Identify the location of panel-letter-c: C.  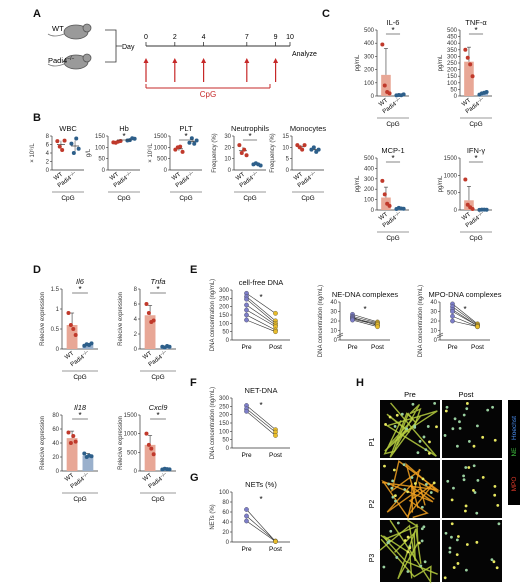
(326, 14).